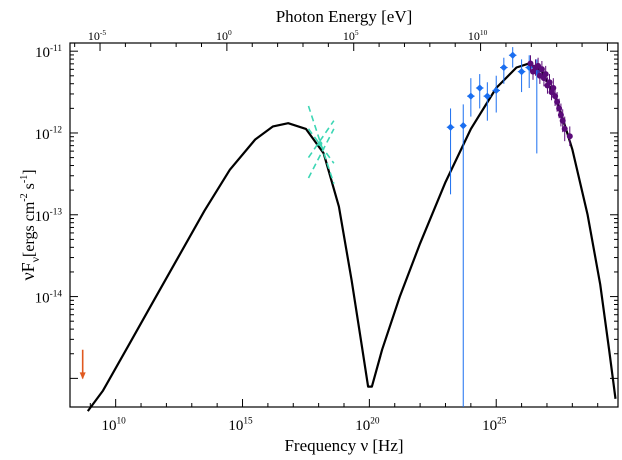 Image resolution: width=622 pixels, height=460 pixels. Describe the element at coordinates (82, 376) in the screenshot. I see `upper-limit-arrowhead` at that location.